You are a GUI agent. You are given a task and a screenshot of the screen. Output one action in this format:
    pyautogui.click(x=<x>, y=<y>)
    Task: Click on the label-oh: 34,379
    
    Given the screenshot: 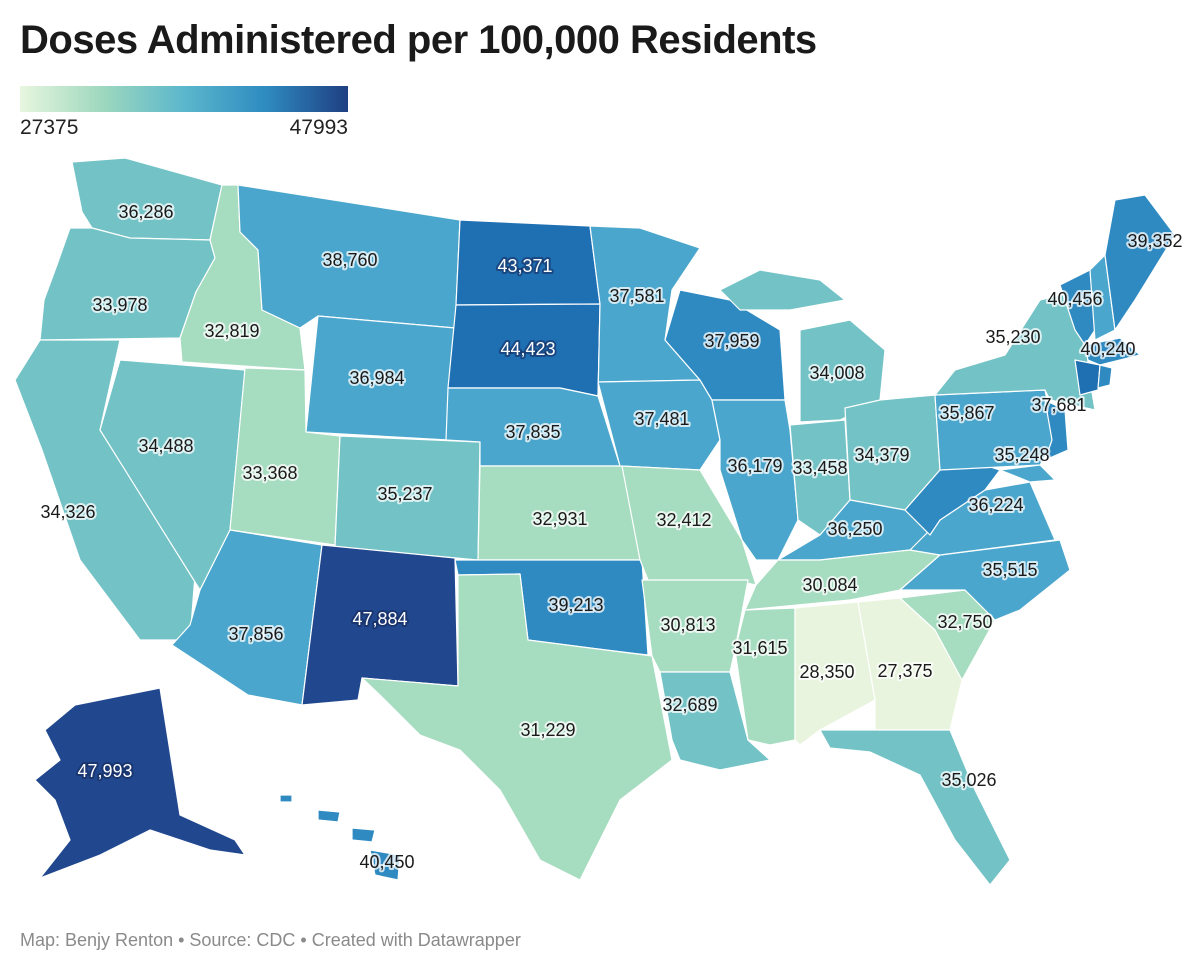 What is the action you would take?
    pyautogui.click(x=881, y=455)
    